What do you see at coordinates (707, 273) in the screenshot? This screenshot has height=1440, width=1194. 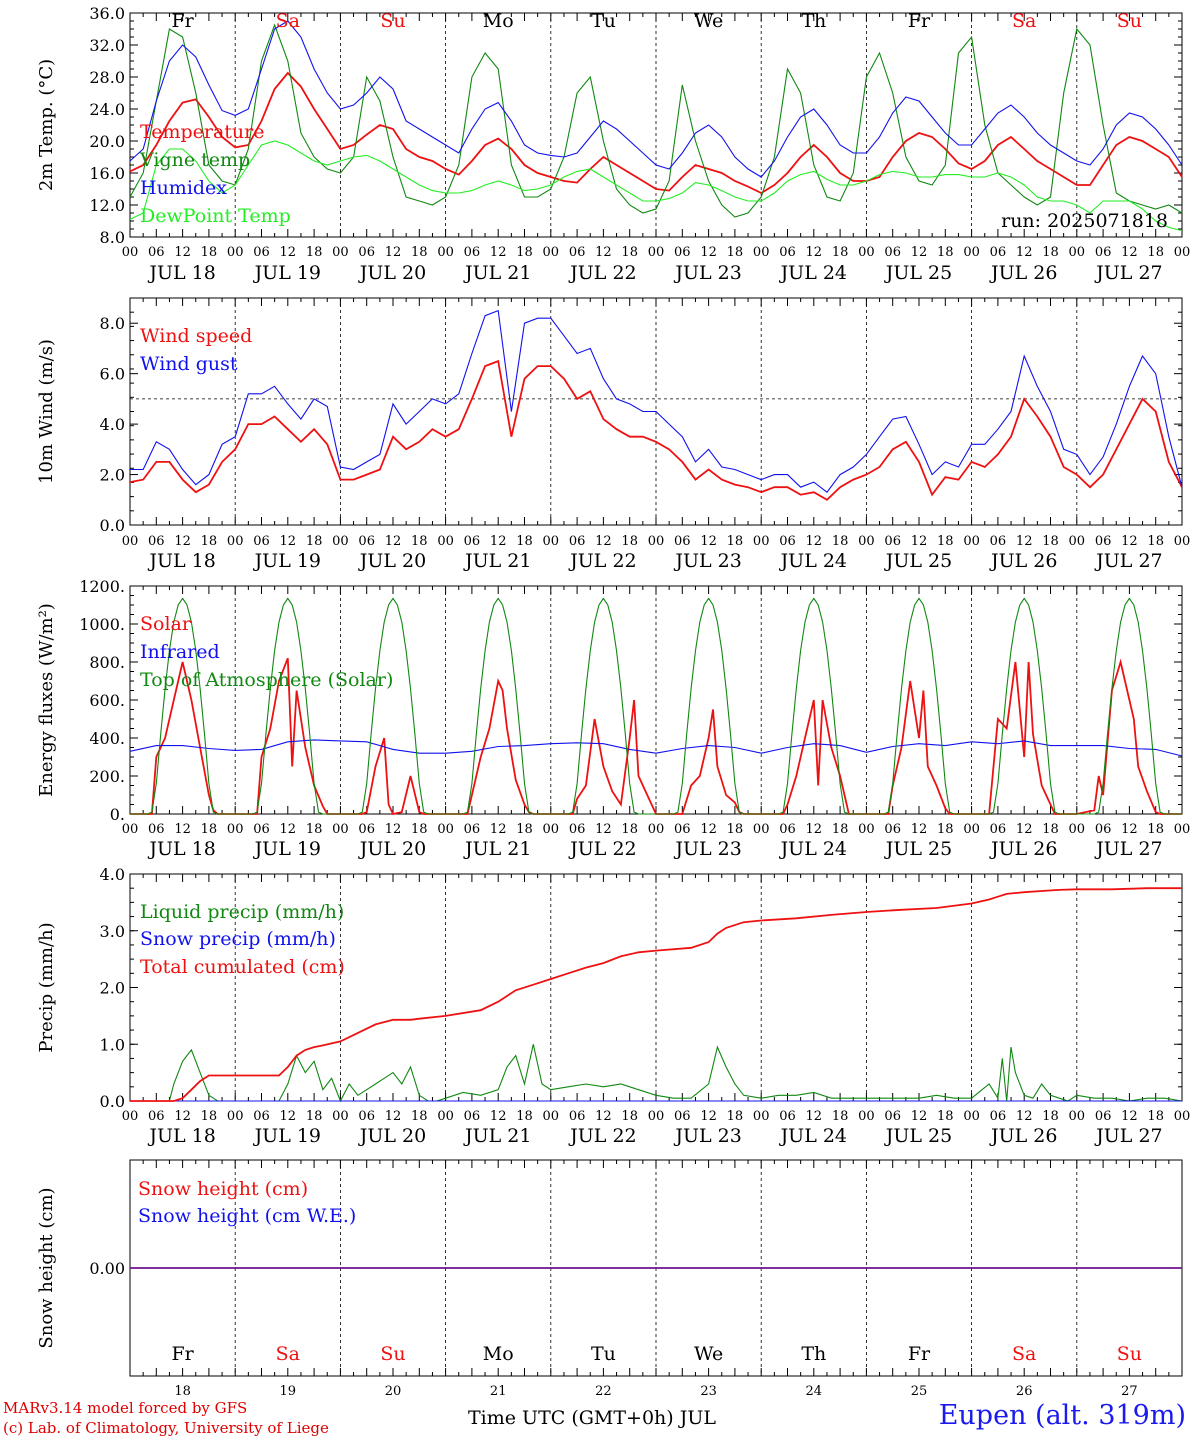 I see `date-label: JUL 23` at bounding box center [707, 273].